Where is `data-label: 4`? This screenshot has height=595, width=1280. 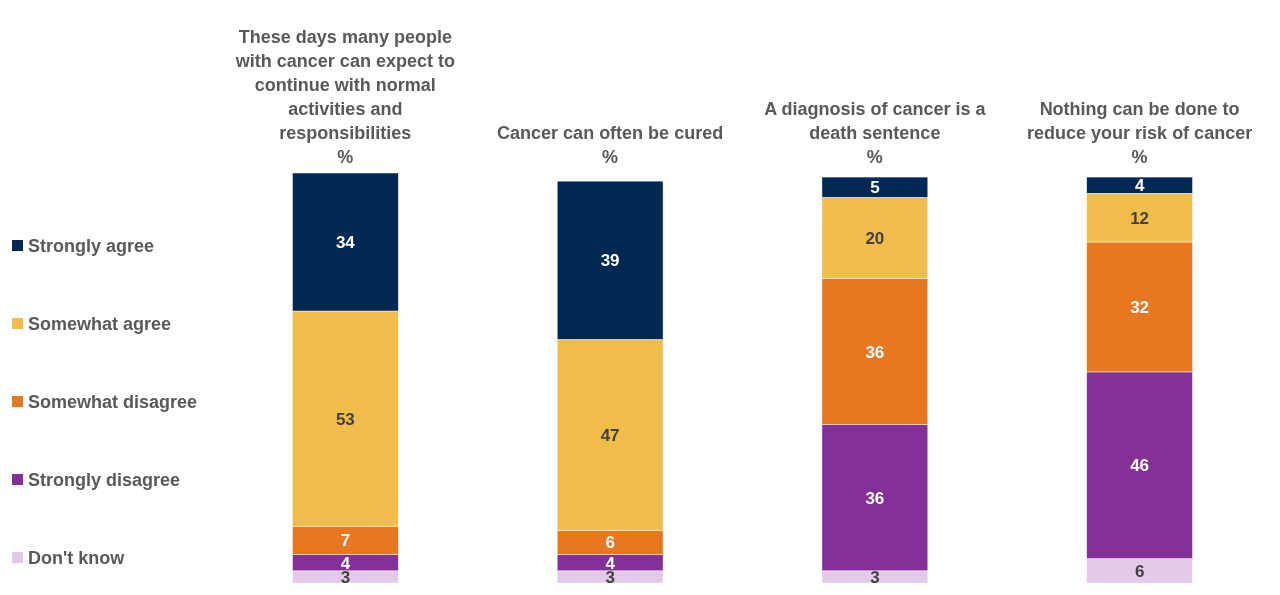
data-label: 4 is located at coordinates (1139, 186).